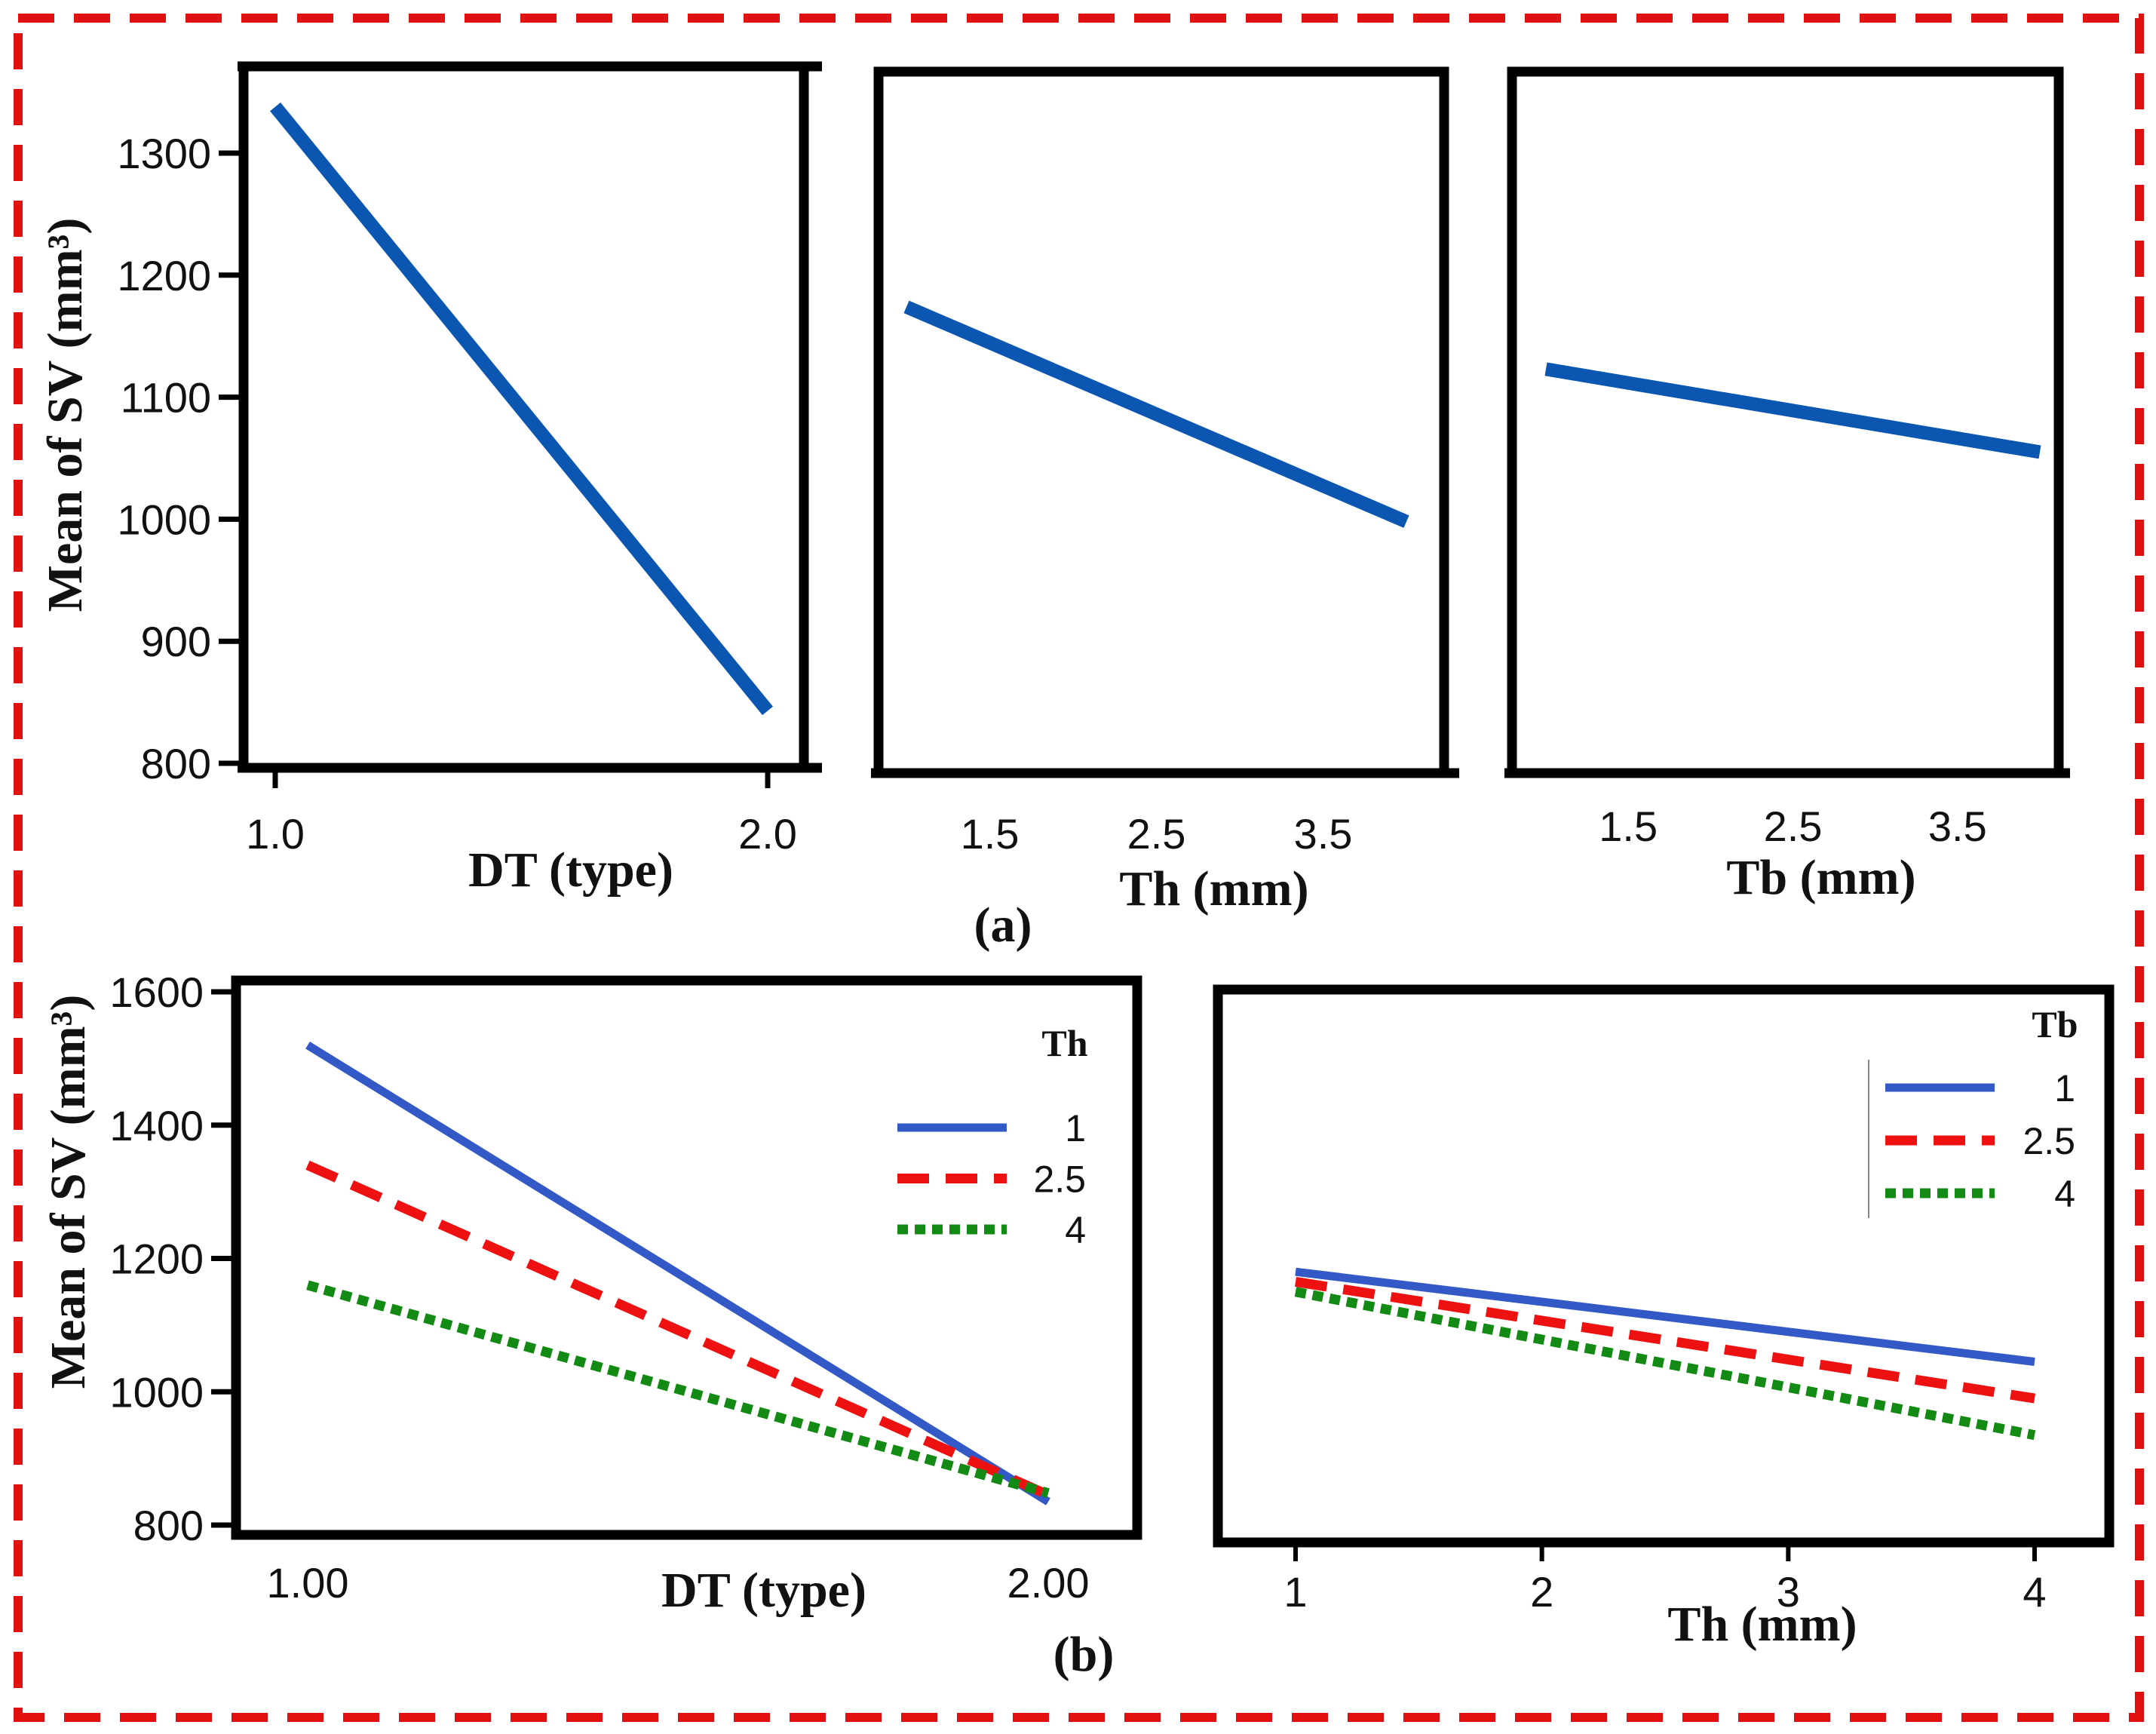 The image size is (2156, 1734). What do you see at coordinates (2065, 1088) in the screenshot?
I see `chart-b2-legend-label-1: 1` at bounding box center [2065, 1088].